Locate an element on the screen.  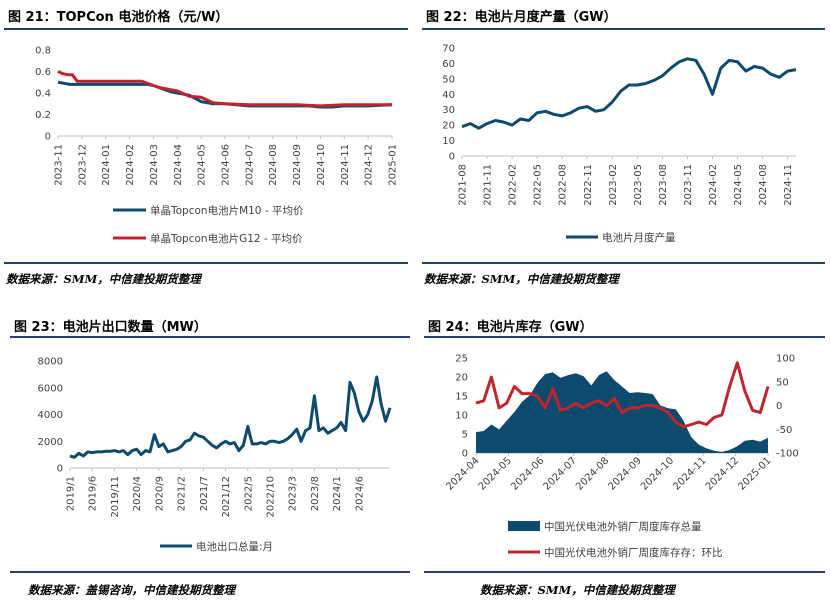
chart-title: 图 22：电池片月度产量（GW） is located at coordinates (521, 17).